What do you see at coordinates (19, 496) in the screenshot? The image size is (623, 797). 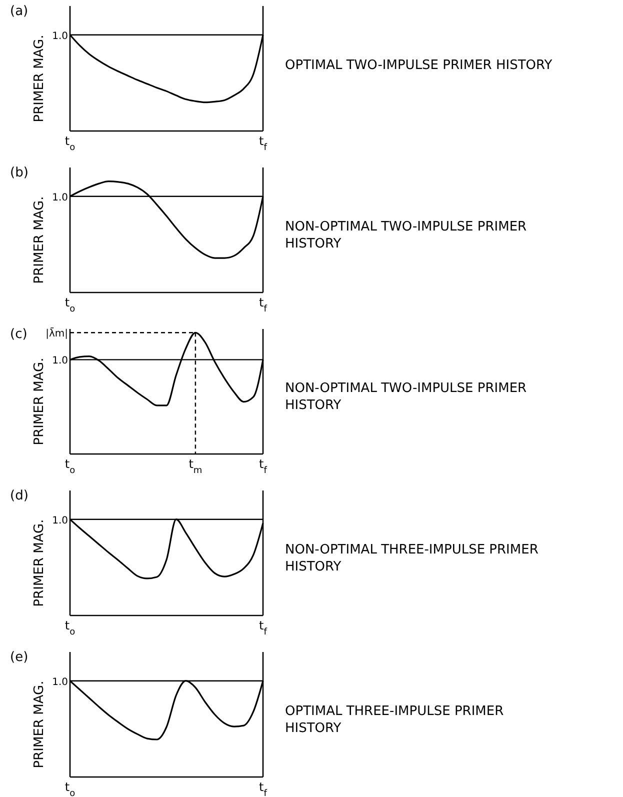 I see `chart-title: (d)` at bounding box center [19, 496].